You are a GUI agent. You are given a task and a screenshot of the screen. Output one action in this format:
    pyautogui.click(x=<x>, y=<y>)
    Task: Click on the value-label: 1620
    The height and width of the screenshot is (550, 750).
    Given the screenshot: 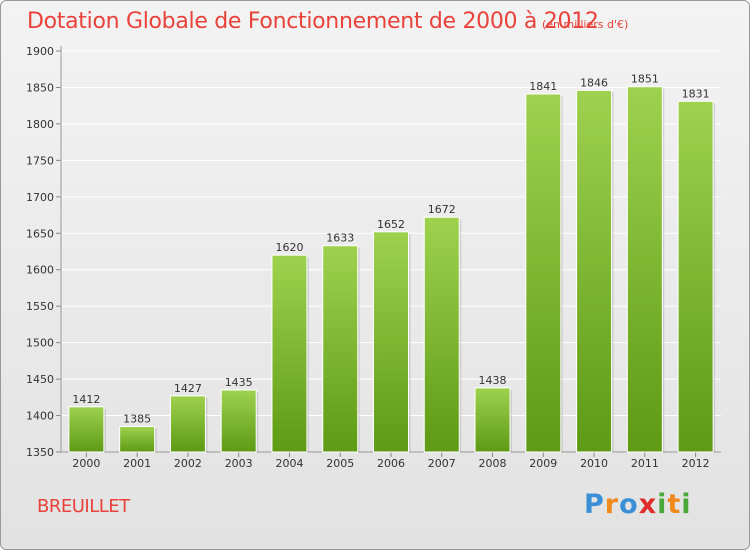 What is the action you would take?
    pyautogui.click(x=289, y=247)
    